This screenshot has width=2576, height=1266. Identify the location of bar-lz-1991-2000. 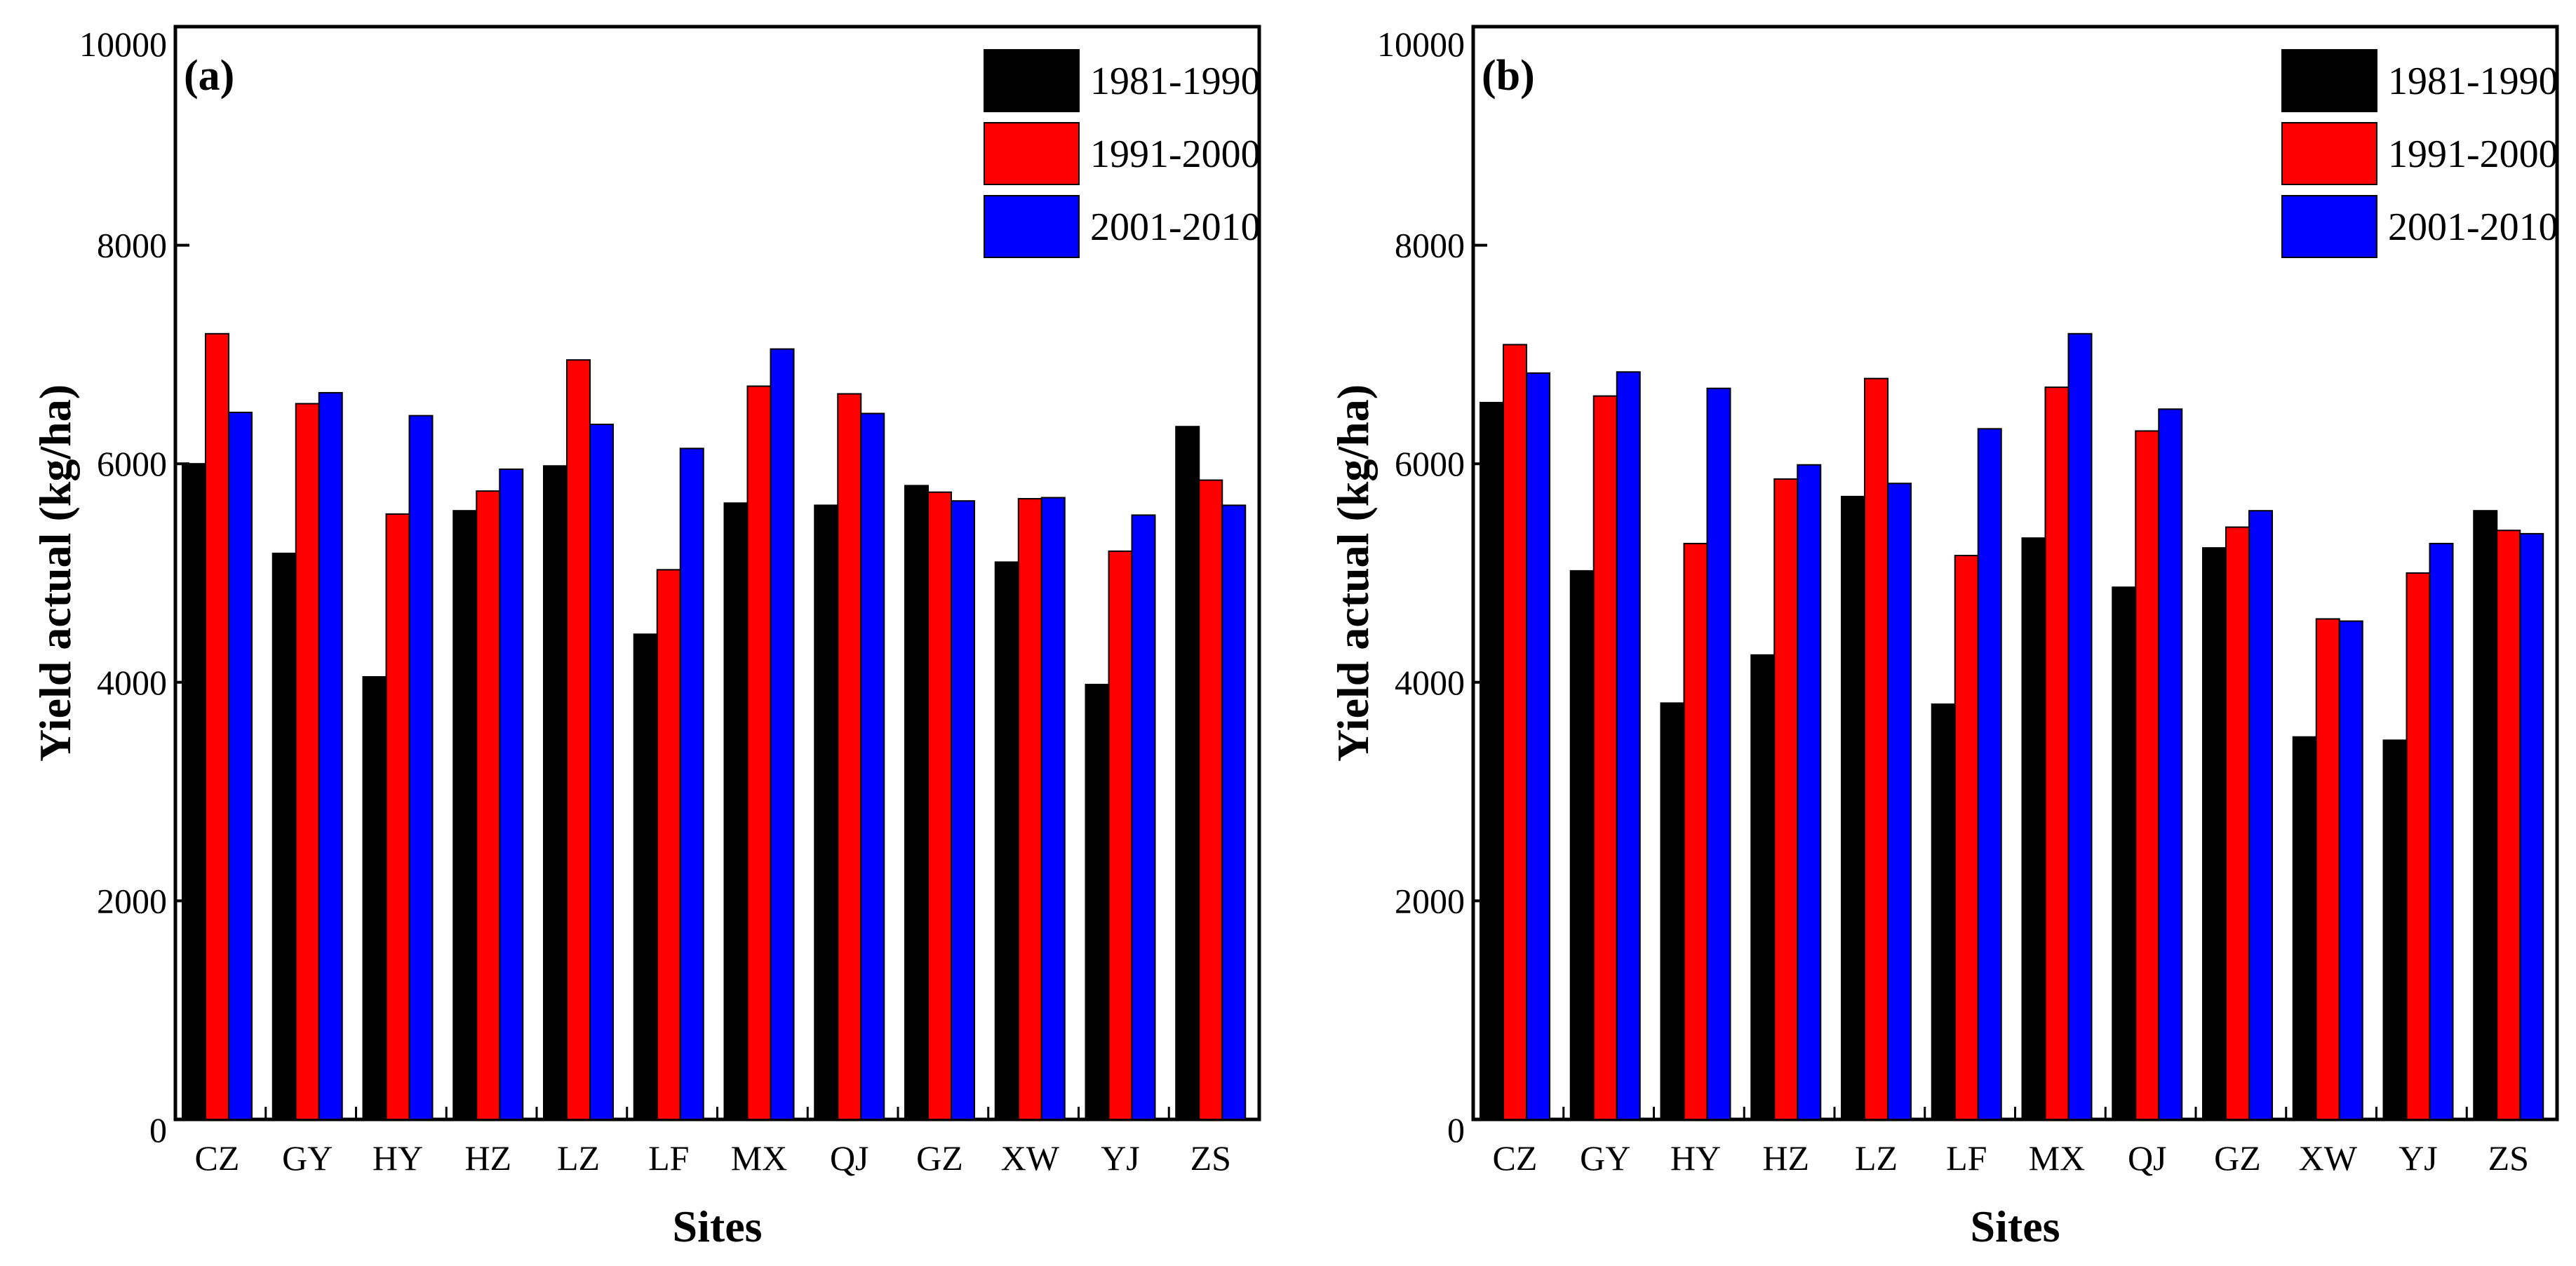
(578, 740).